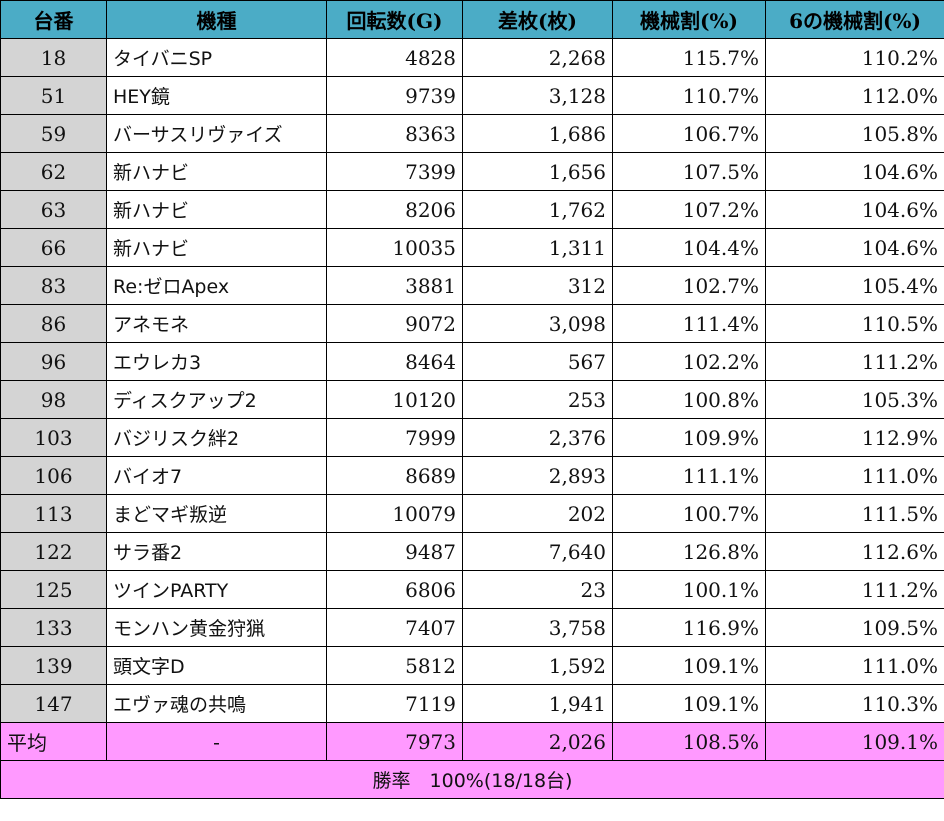  I want to click on setting6-rate-cell: 111.0%, so click(854, 665).